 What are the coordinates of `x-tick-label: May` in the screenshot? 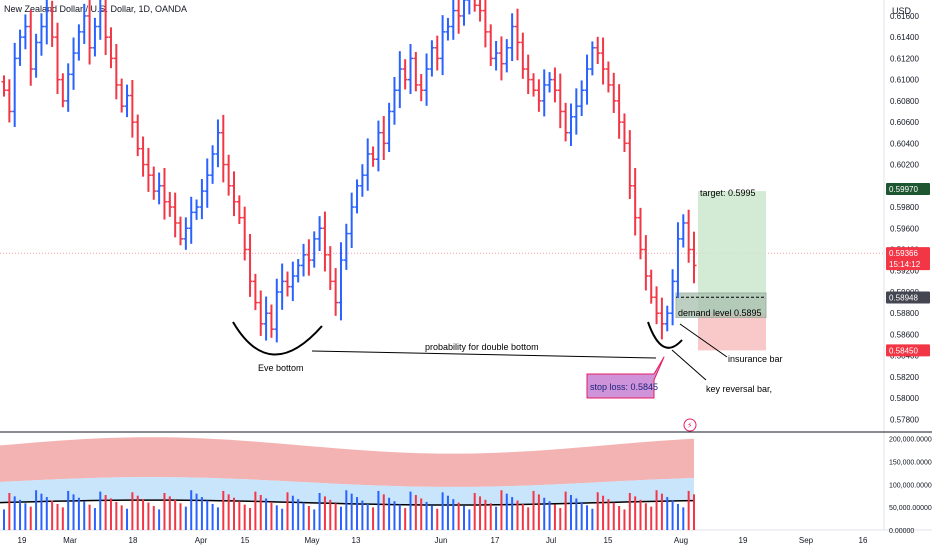 It's located at (311, 540).